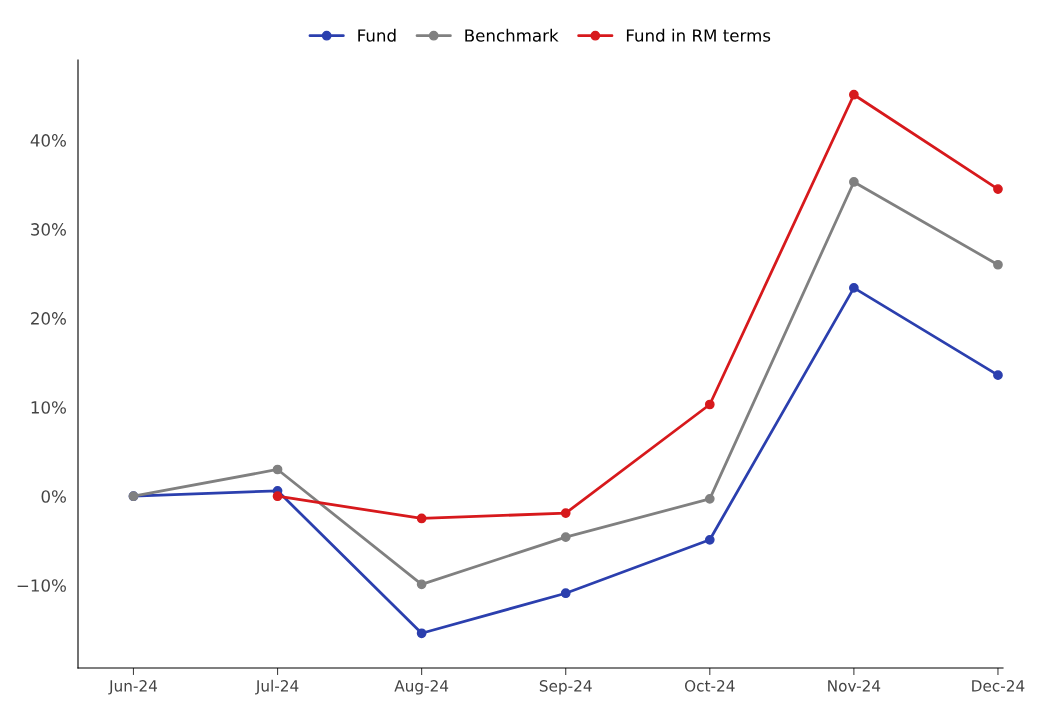  I want to click on y-tick-label: −10%, so click(41, 585).